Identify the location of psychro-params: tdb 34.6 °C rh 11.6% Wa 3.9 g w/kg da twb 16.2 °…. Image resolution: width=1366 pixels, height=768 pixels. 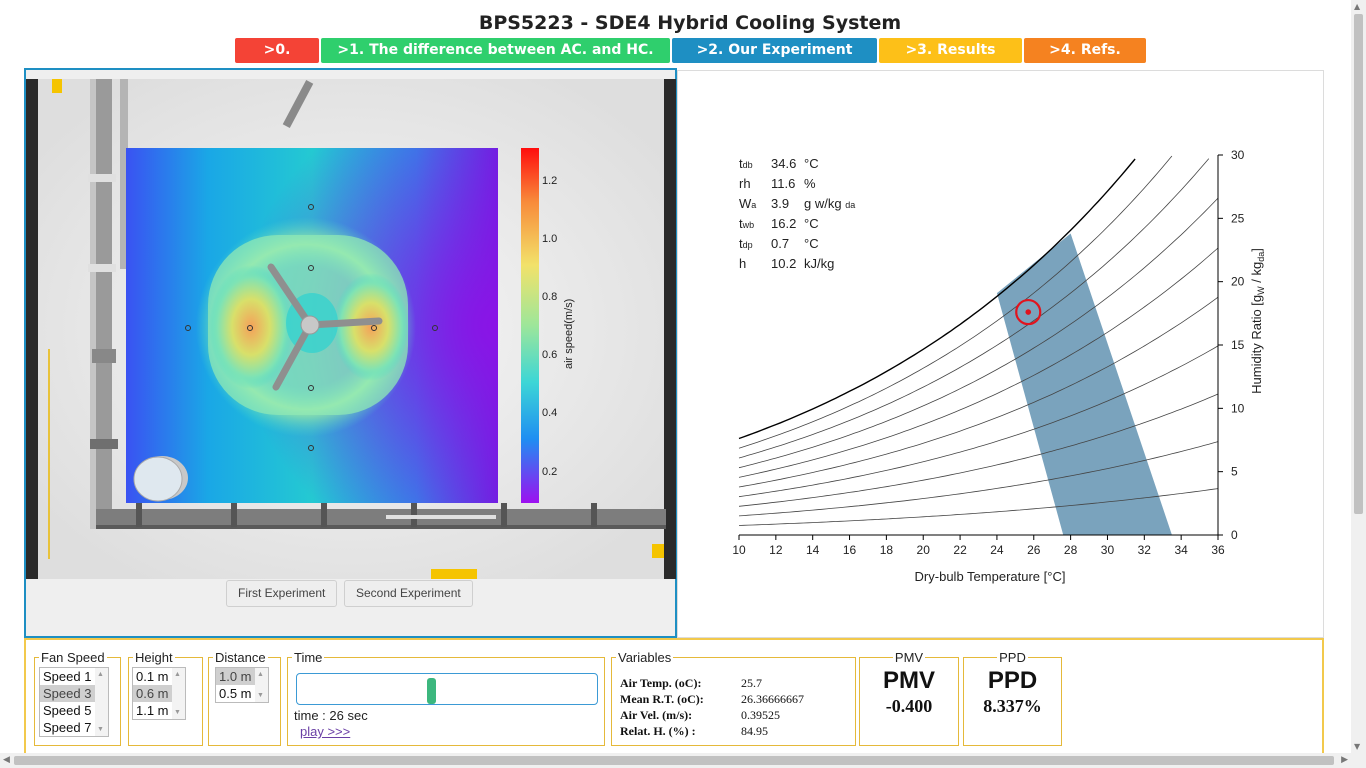
(797, 213).